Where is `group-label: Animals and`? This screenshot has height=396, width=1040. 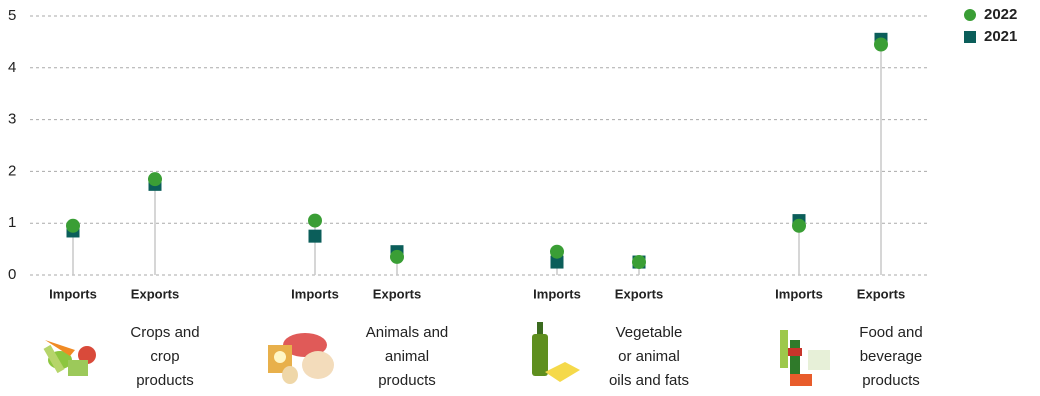 group-label: Animals and is located at coordinates (407, 332).